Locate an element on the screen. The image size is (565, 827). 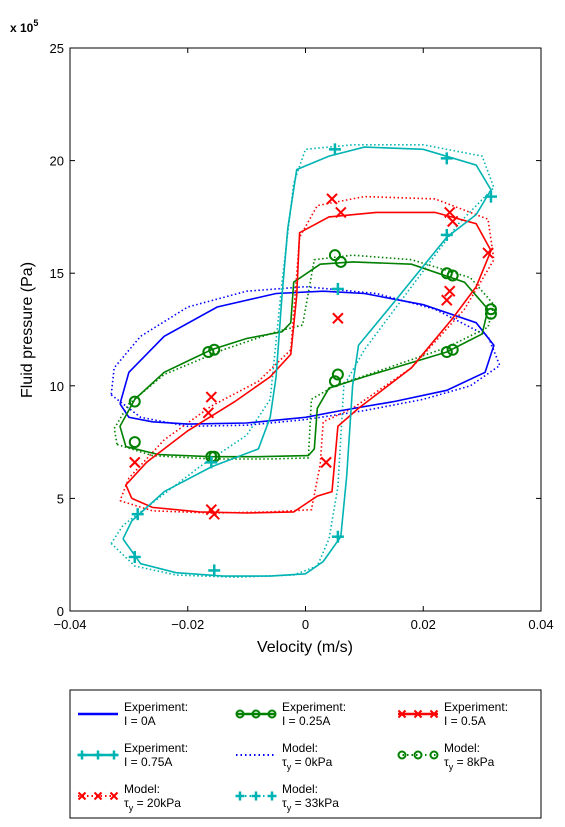
x-tick-label: 0 is located at coordinates (305, 624).